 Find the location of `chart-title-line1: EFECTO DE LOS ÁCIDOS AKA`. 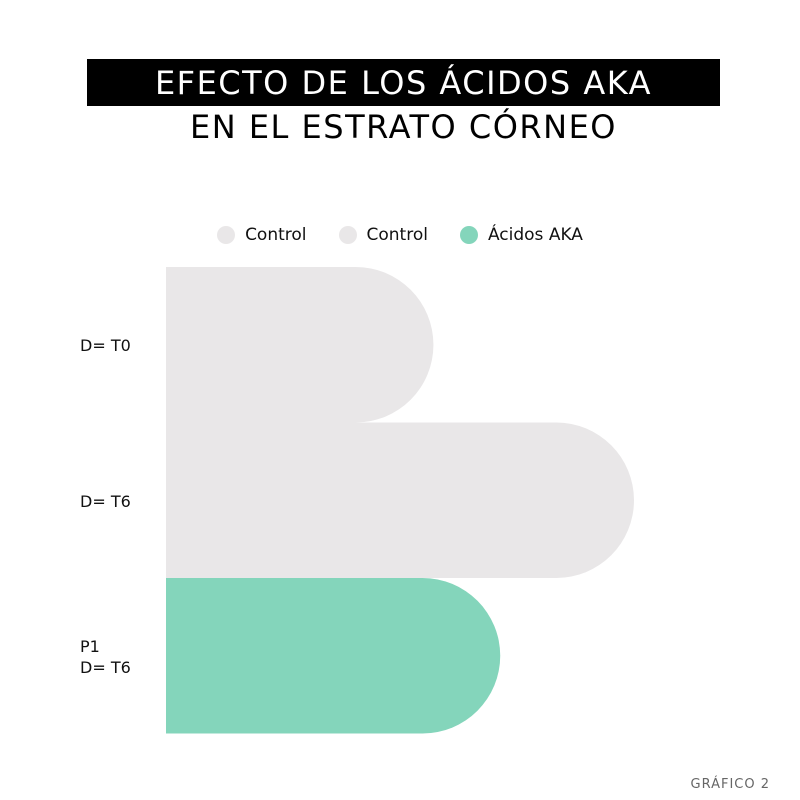

chart-title-line1: EFECTO DE LOS ÁCIDOS AKA is located at coordinates (403, 82).